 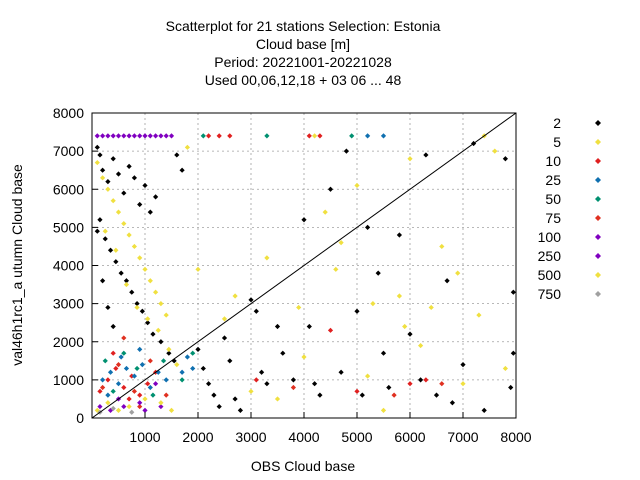 I want to click on legend-label: 10, so click(x=553, y=161).